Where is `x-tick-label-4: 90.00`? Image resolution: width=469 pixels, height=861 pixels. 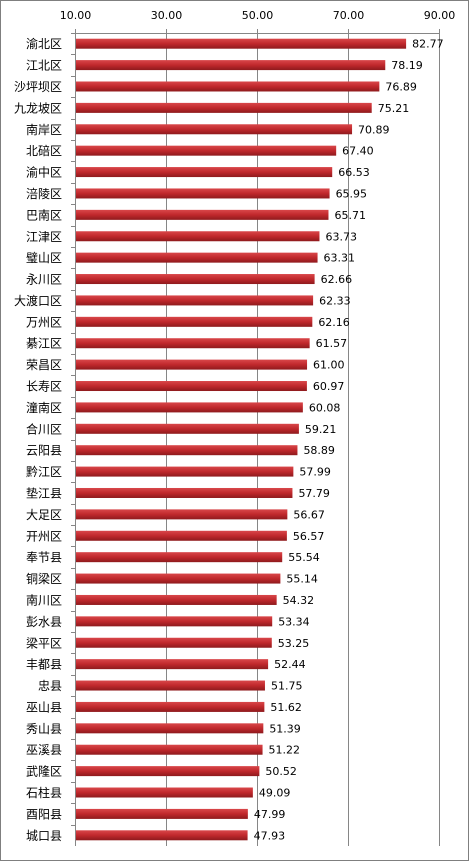
x-tick-label-4: 90.00 is located at coordinates (440, 15).